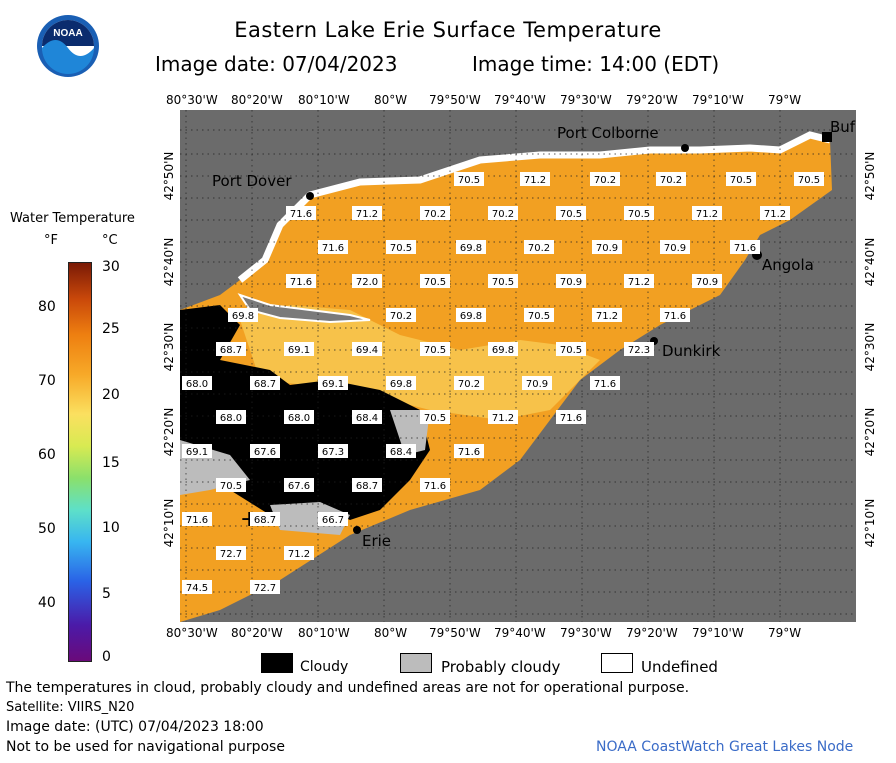 The image size is (896, 763). I want to click on undefined-label: Undefined, so click(679, 667).